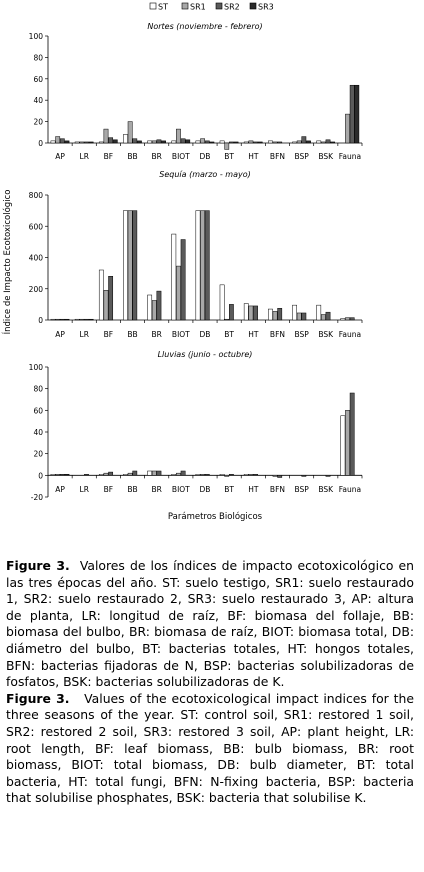 The image size is (424, 872). Describe the element at coordinates (174, 142) in the screenshot. I see `bar-st-biot` at that location.